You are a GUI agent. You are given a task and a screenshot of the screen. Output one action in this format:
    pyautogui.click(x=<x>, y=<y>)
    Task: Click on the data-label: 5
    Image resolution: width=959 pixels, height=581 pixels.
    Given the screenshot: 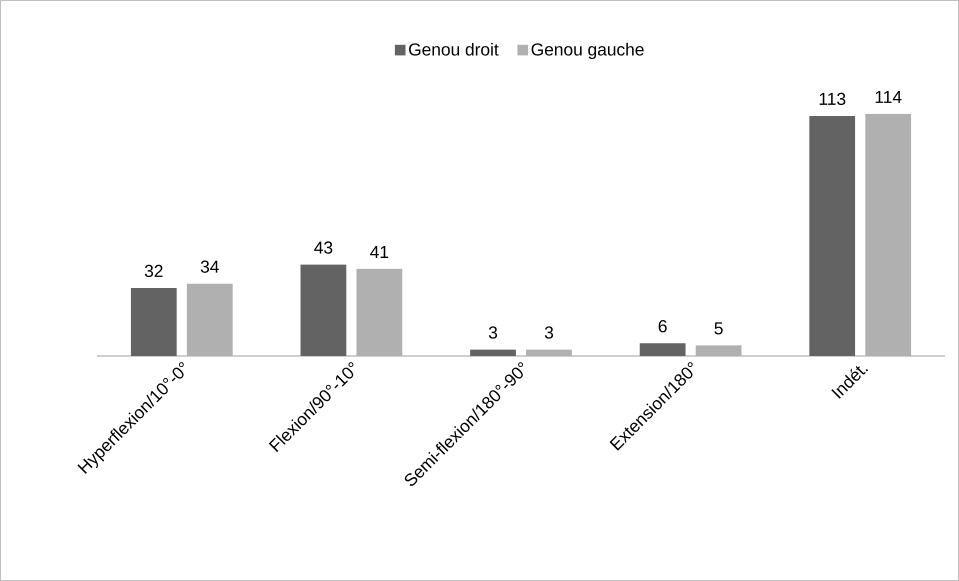 What is the action you would take?
    pyautogui.click(x=718, y=328)
    